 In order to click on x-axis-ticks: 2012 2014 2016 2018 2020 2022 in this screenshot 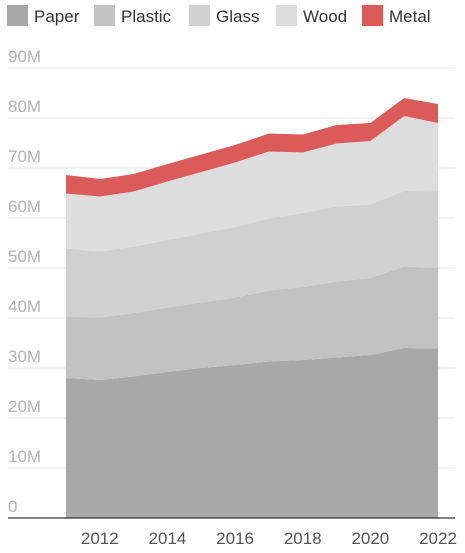, I will do `click(269, 538)`.